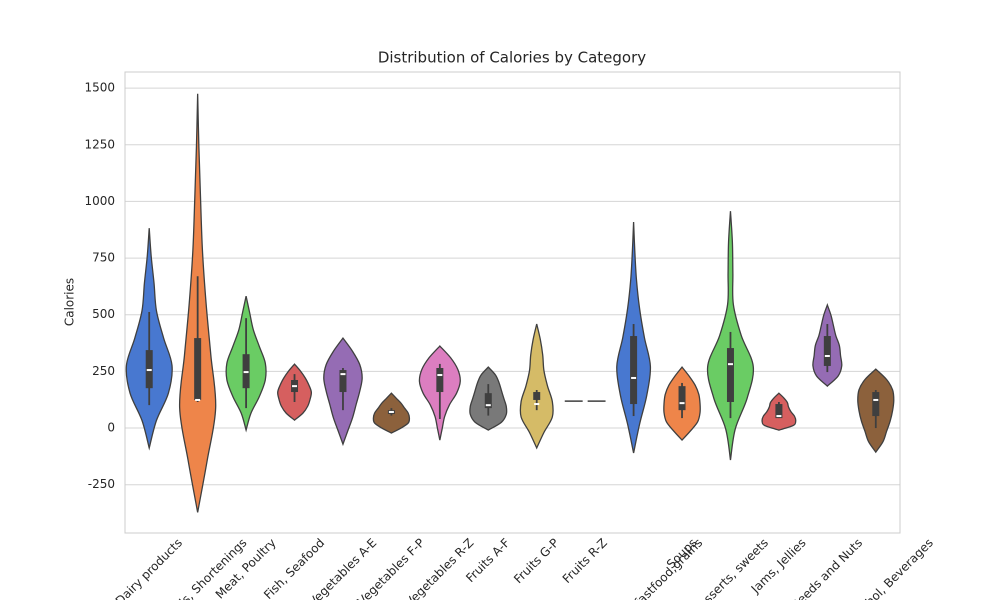 The image size is (1000, 600). Describe the element at coordinates (149, 568) in the screenshot. I see `x-tick-label: Dairy products` at that location.